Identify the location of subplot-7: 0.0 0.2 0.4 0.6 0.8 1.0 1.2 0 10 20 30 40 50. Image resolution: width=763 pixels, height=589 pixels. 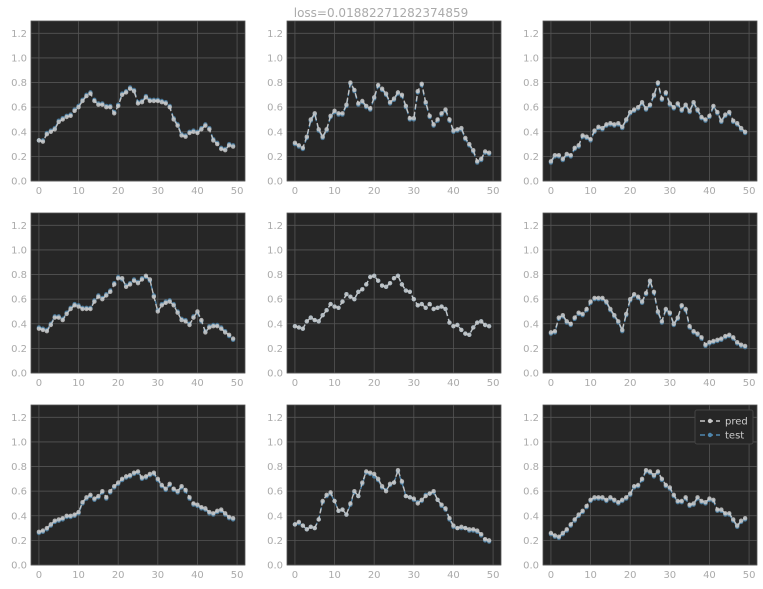
(128, 492).